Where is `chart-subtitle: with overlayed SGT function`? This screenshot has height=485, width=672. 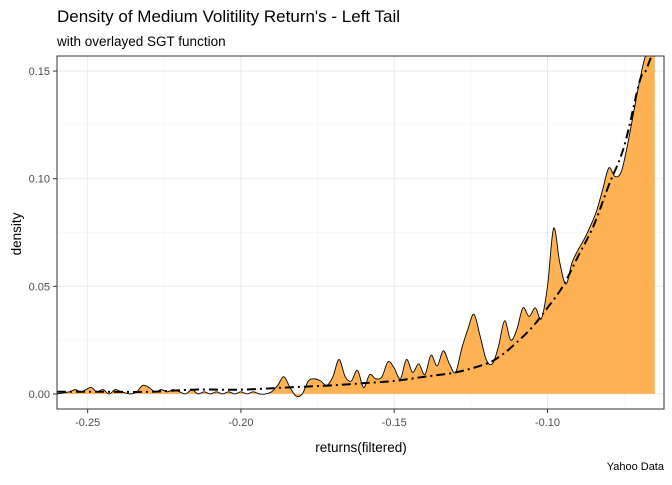
chart-subtitle: with overlayed SGT function is located at coordinates (141, 41).